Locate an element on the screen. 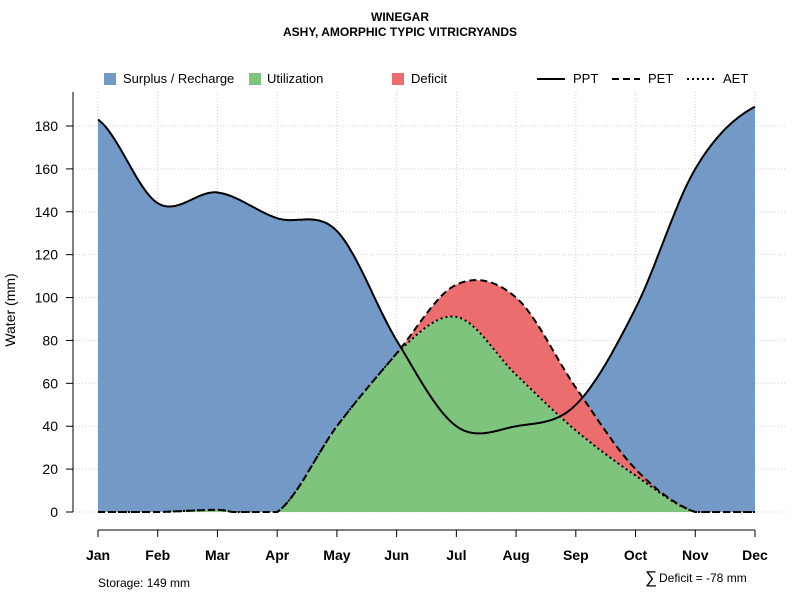  y-tick-label: 160 is located at coordinates (47, 169).